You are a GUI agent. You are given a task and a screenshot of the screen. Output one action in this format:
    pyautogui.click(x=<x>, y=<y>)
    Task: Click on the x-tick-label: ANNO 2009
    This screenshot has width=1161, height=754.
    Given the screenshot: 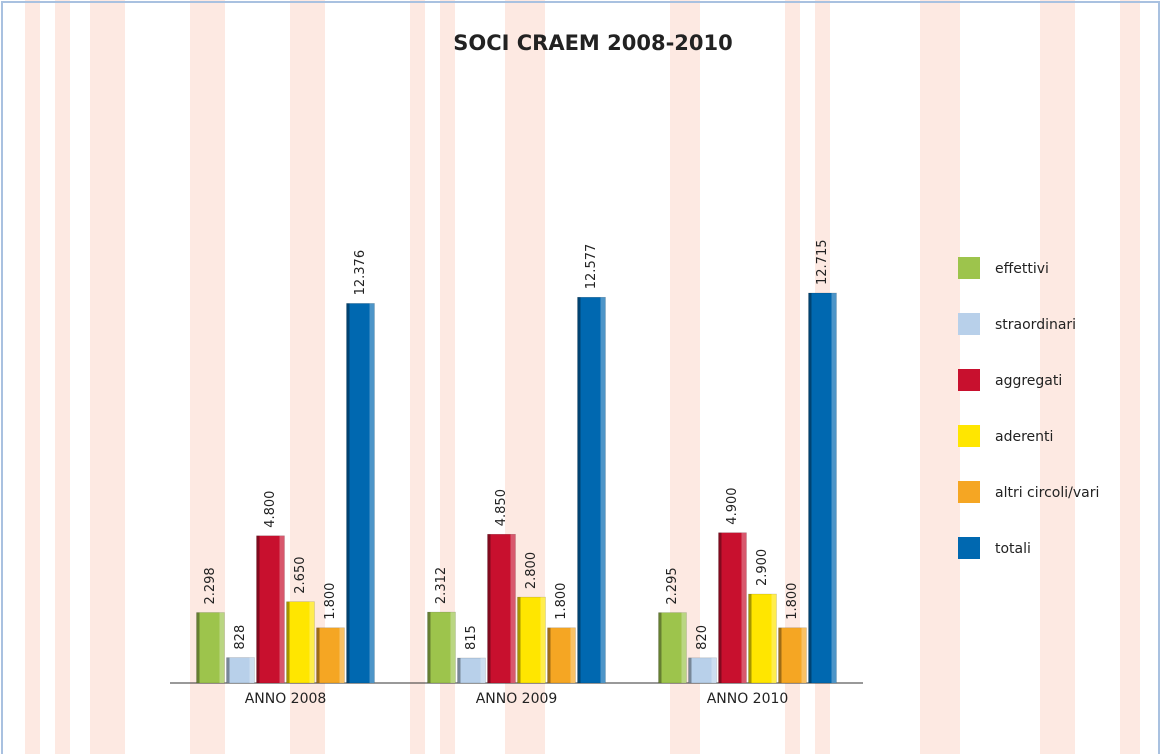 What is the action you would take?
    pyautogui.click(x=517, y=699)
    